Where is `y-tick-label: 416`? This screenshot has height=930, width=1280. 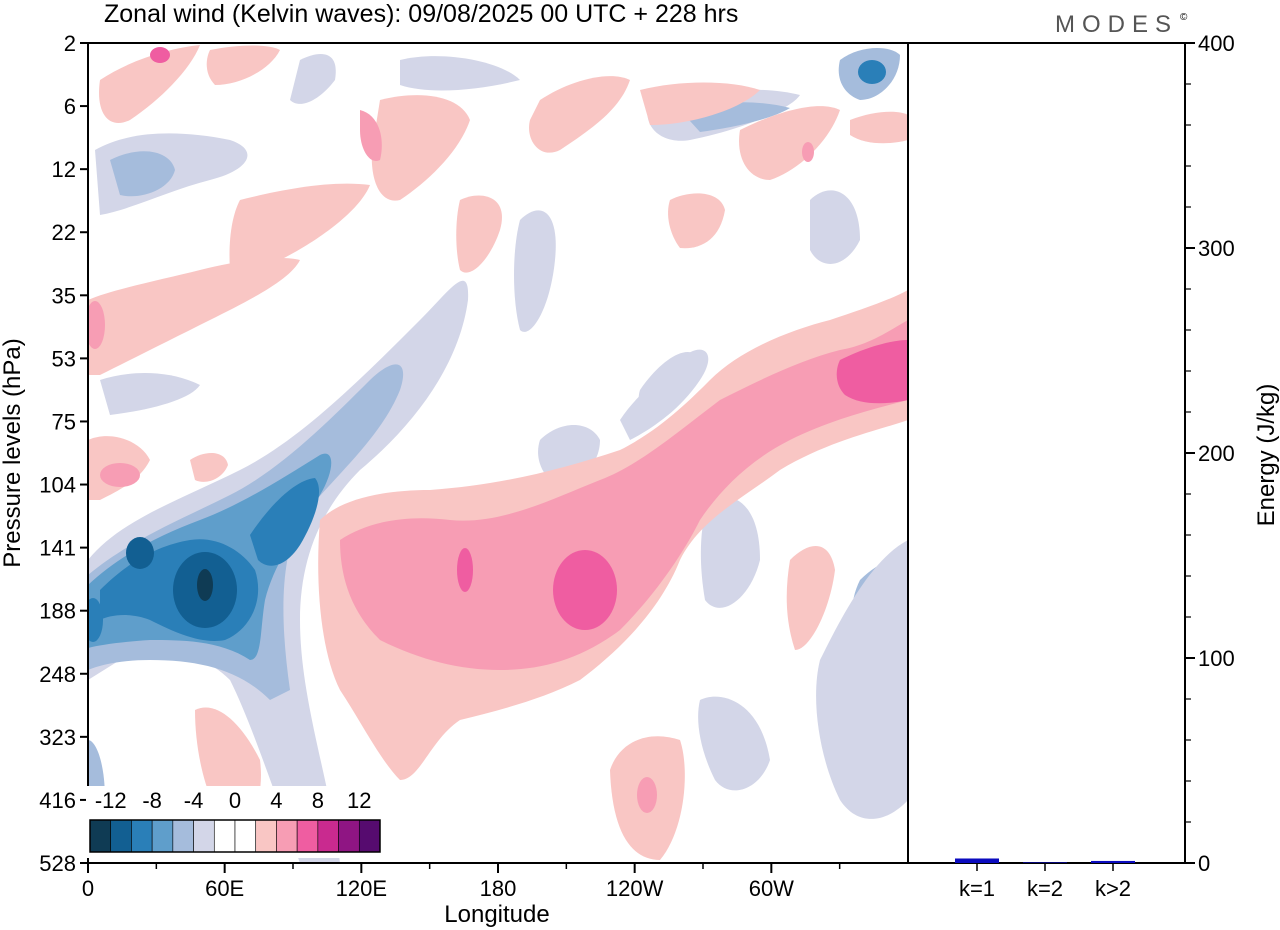
y-tick-label: 416 is located at coordinates (57, 800).